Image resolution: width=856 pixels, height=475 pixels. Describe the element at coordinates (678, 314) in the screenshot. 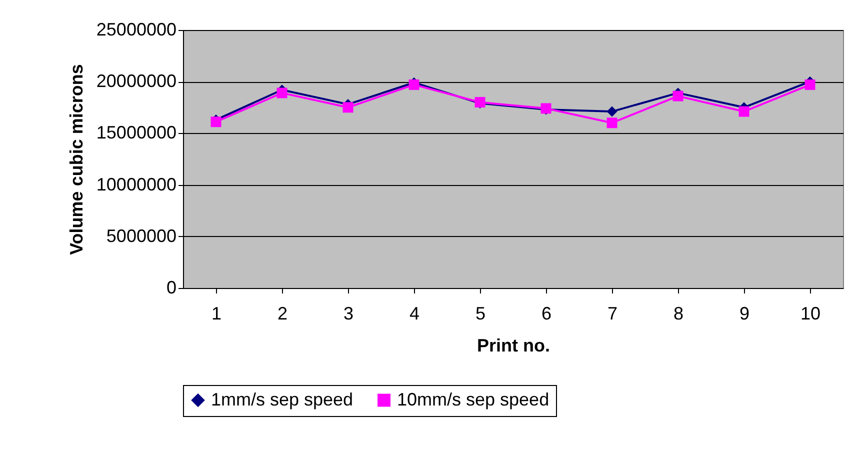

I see `x-tick-label: 8` at that location.